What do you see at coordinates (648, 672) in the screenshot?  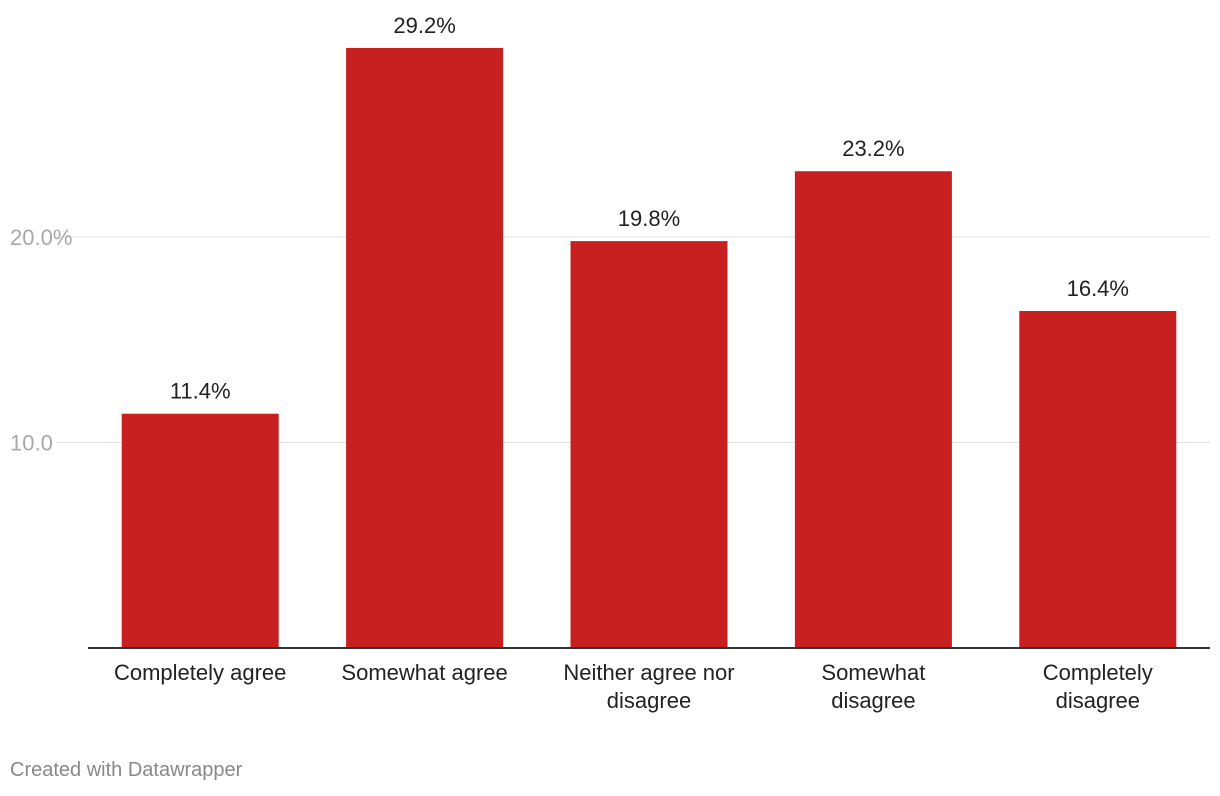 I see `category-label: Neither agree nor` at bounding box center [648, 672].